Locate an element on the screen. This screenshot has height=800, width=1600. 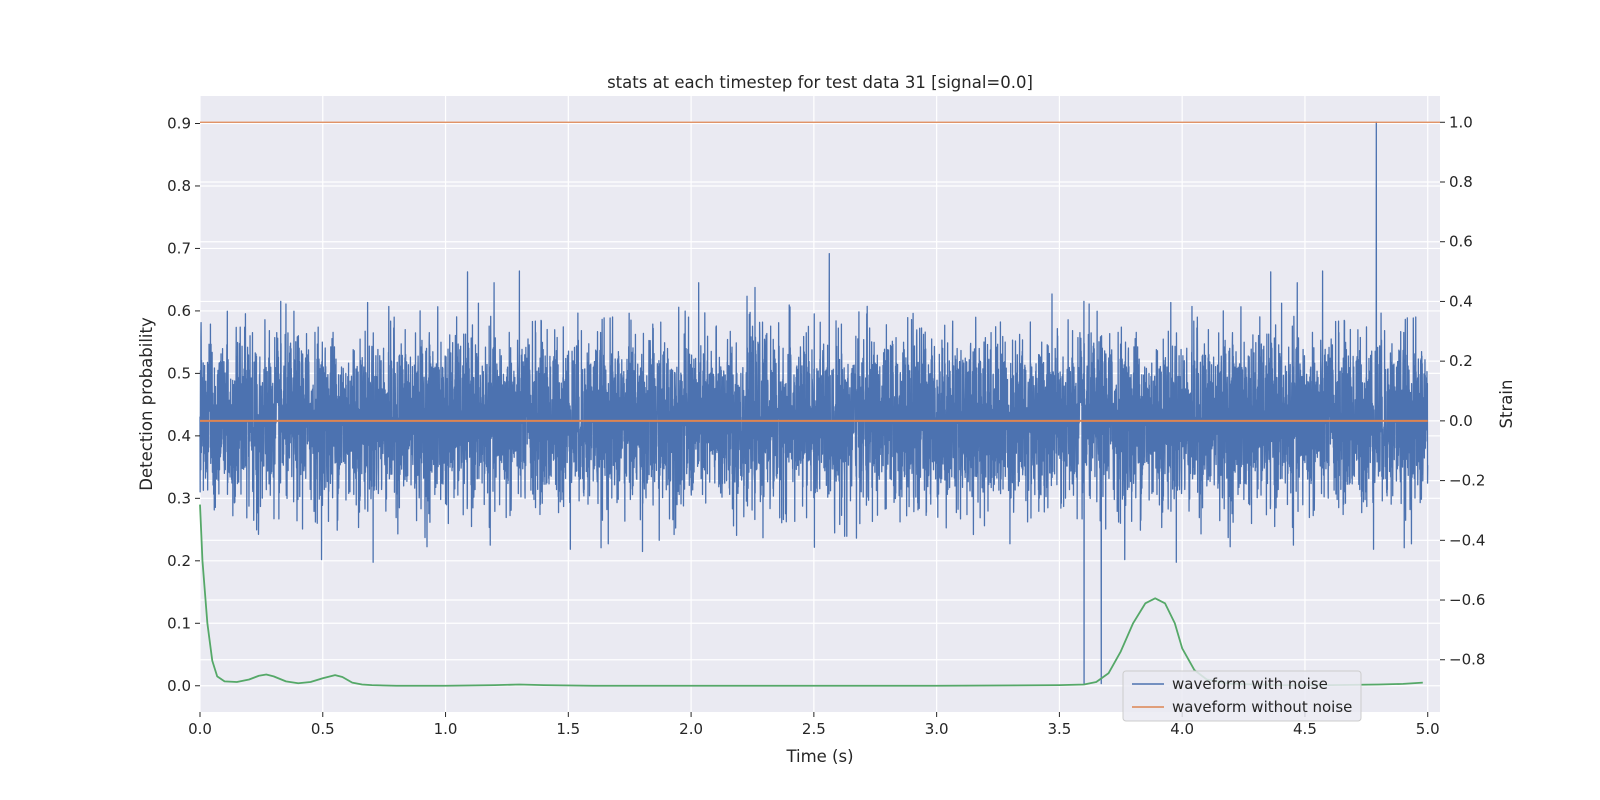
x-tick-label: 5.0 is located at coordinates (1428, 729).